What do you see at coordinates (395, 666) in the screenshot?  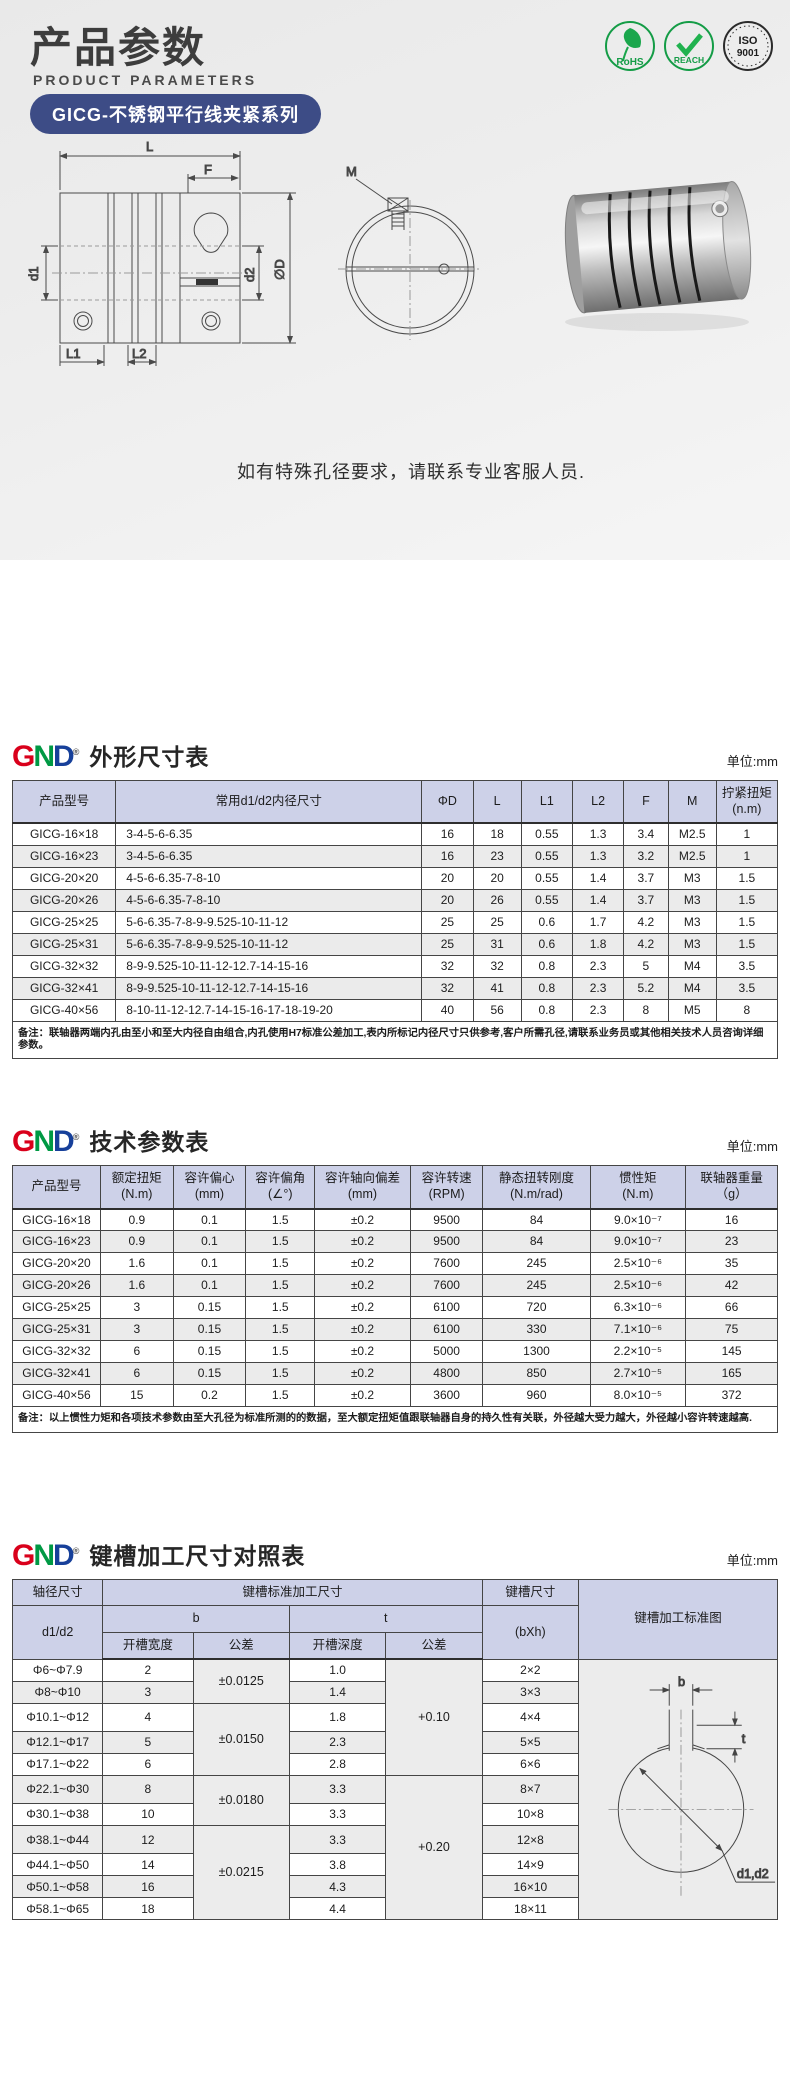 I see `dimension-section-header: GND® 外形尺寸表 单位:mm` at bounding box center [395, 666].